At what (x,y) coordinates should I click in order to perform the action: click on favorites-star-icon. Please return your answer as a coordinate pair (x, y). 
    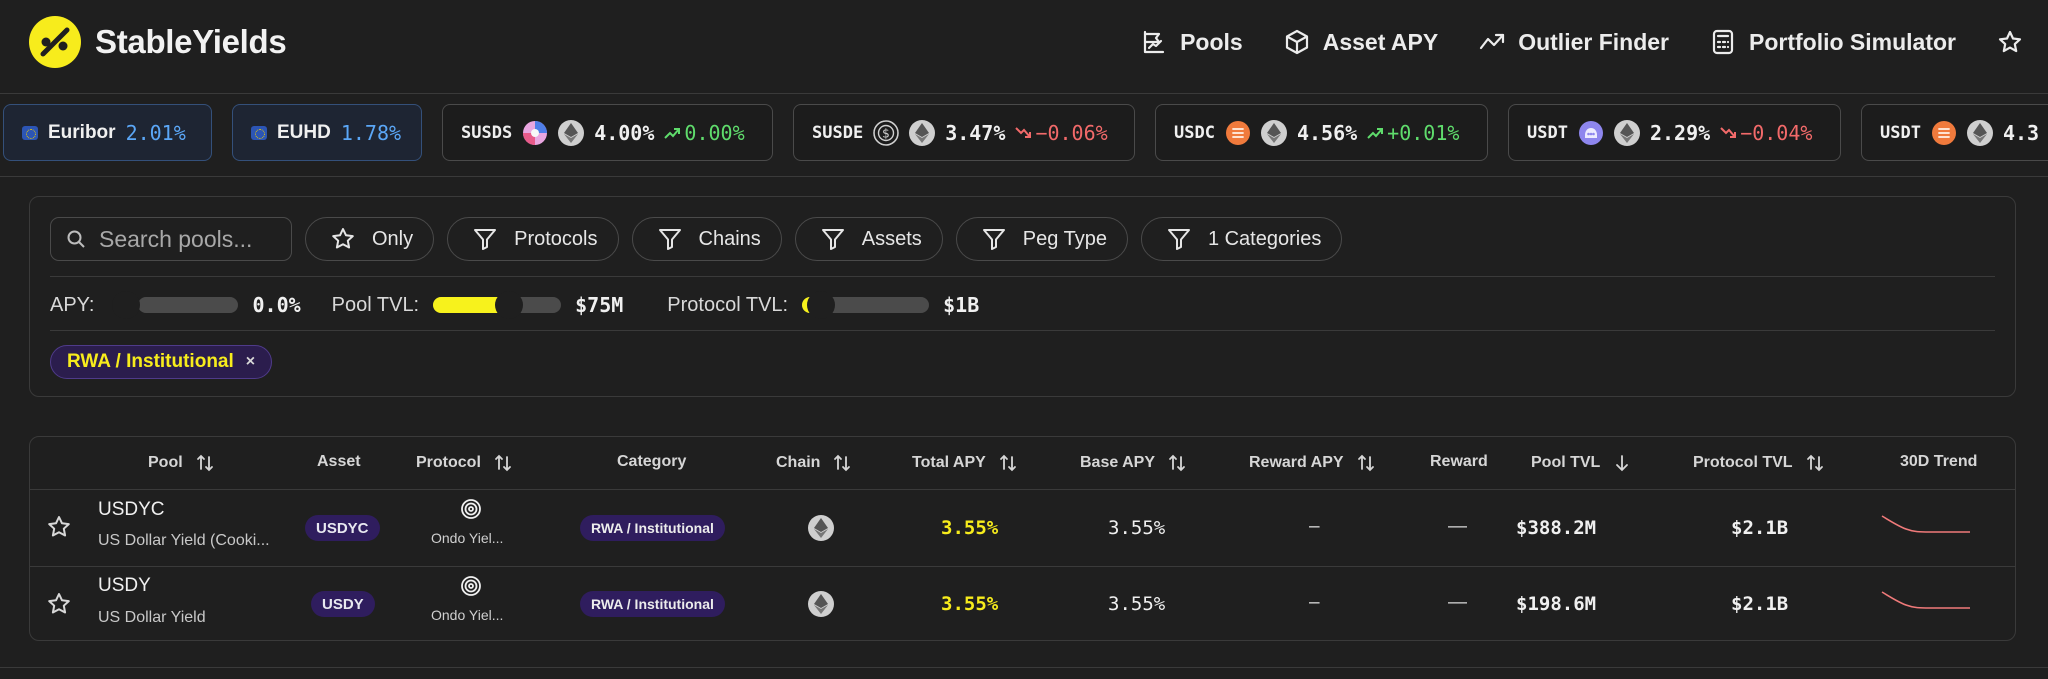
    Looking at the image, I should click on (2010, 42).